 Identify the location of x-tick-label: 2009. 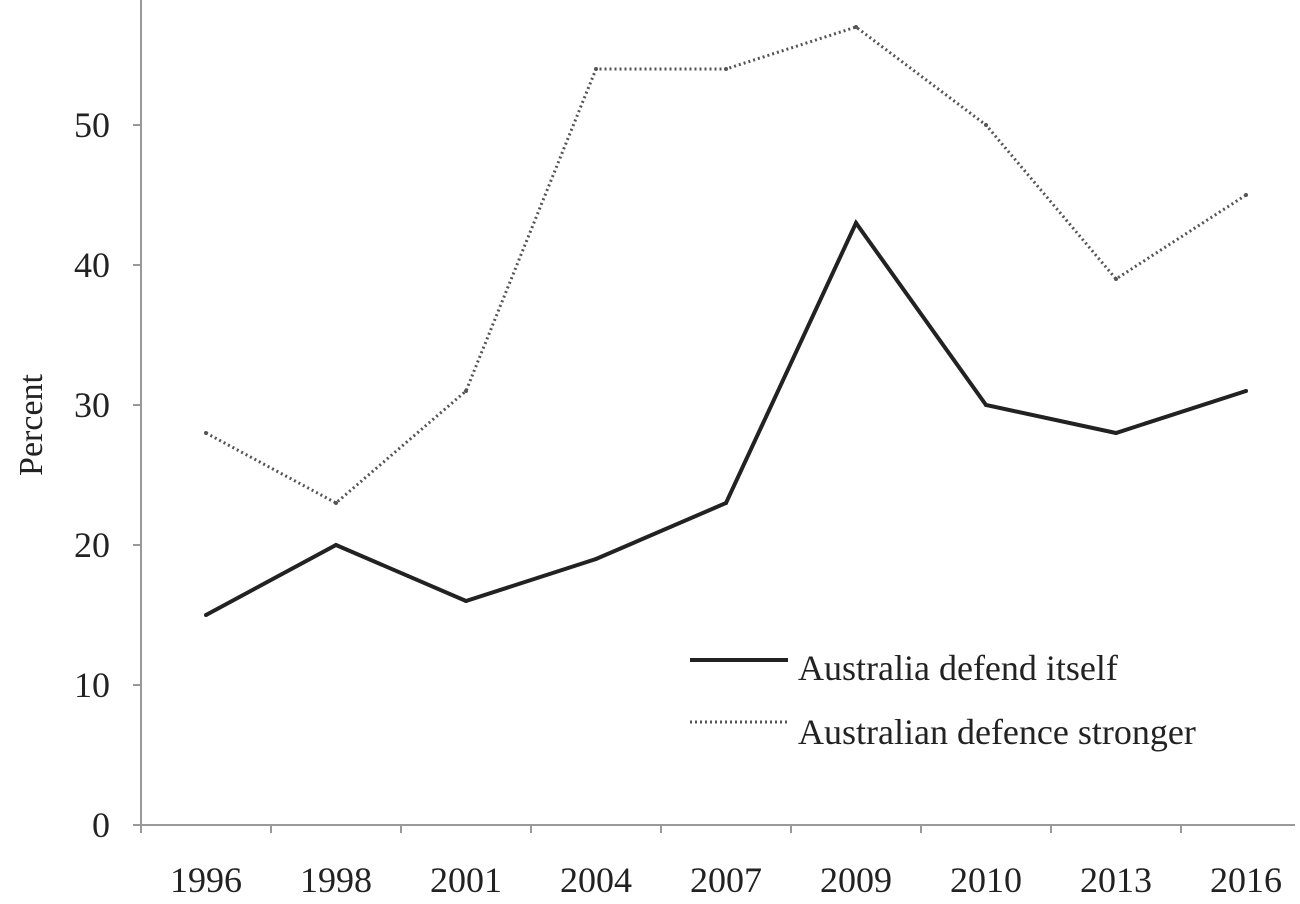
(856, 880).